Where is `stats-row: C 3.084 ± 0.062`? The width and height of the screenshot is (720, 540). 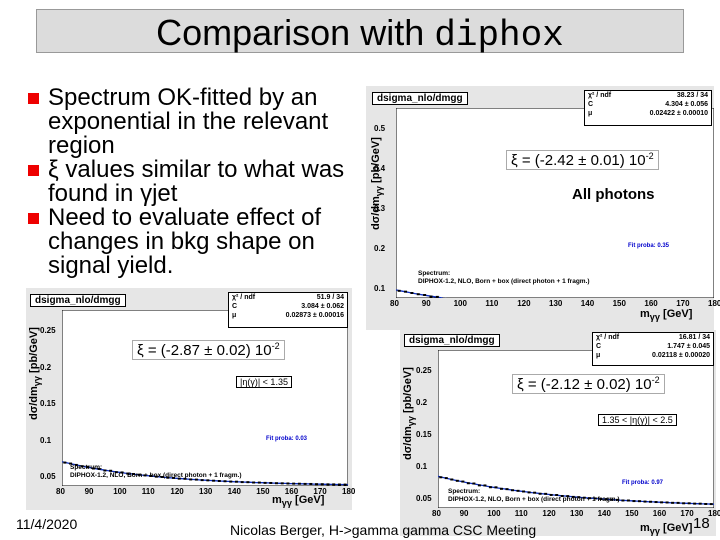 stats-row: C 3.084 ± 0.062 is located at coordinates (288, 306).